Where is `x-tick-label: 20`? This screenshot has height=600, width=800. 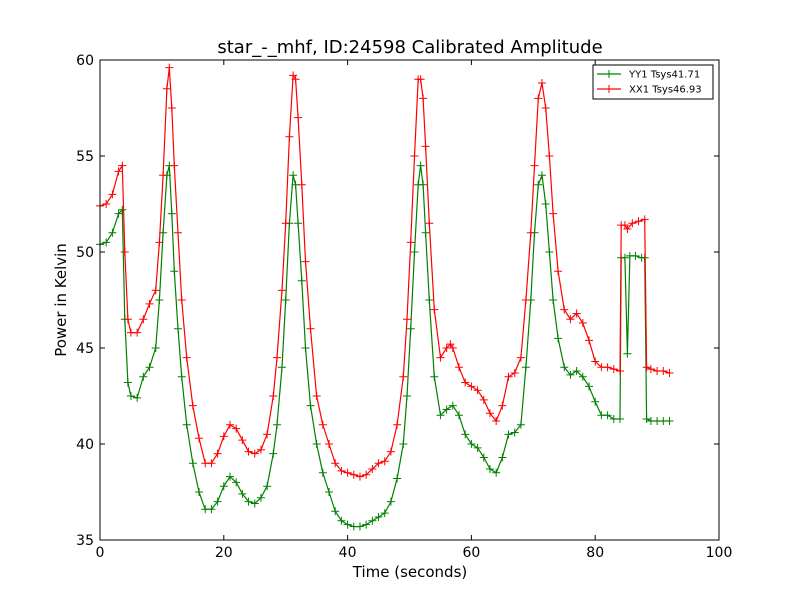
x-tick-label: 20 is located at coordinates (224, 553).